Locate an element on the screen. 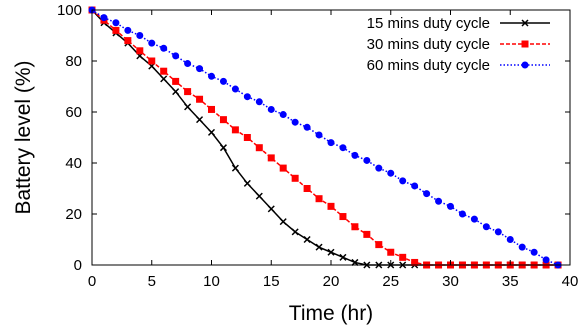  legend-entry: 60 mins duty cycle is located at coordinates (458, 65).